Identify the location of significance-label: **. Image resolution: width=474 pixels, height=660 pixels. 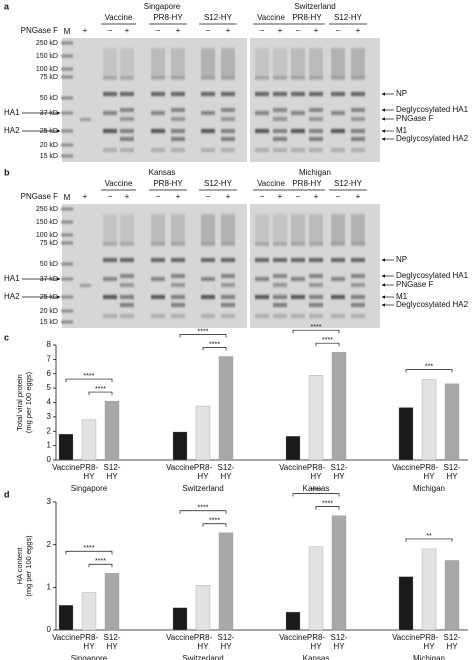
(429, 536).